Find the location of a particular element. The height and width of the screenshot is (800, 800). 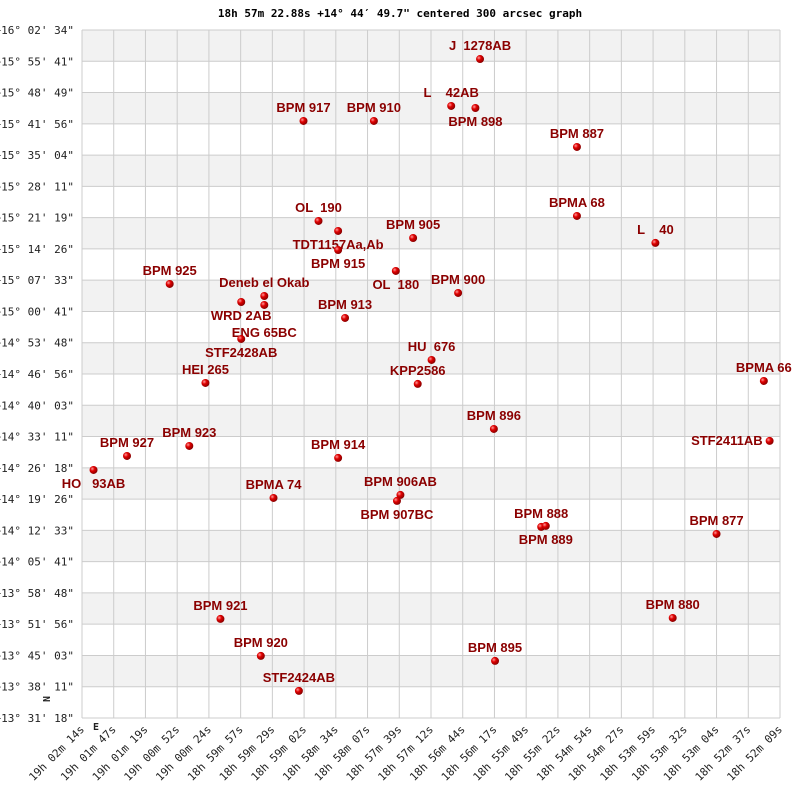

star-point: BPM 923 is located at coordinates (189, 437).